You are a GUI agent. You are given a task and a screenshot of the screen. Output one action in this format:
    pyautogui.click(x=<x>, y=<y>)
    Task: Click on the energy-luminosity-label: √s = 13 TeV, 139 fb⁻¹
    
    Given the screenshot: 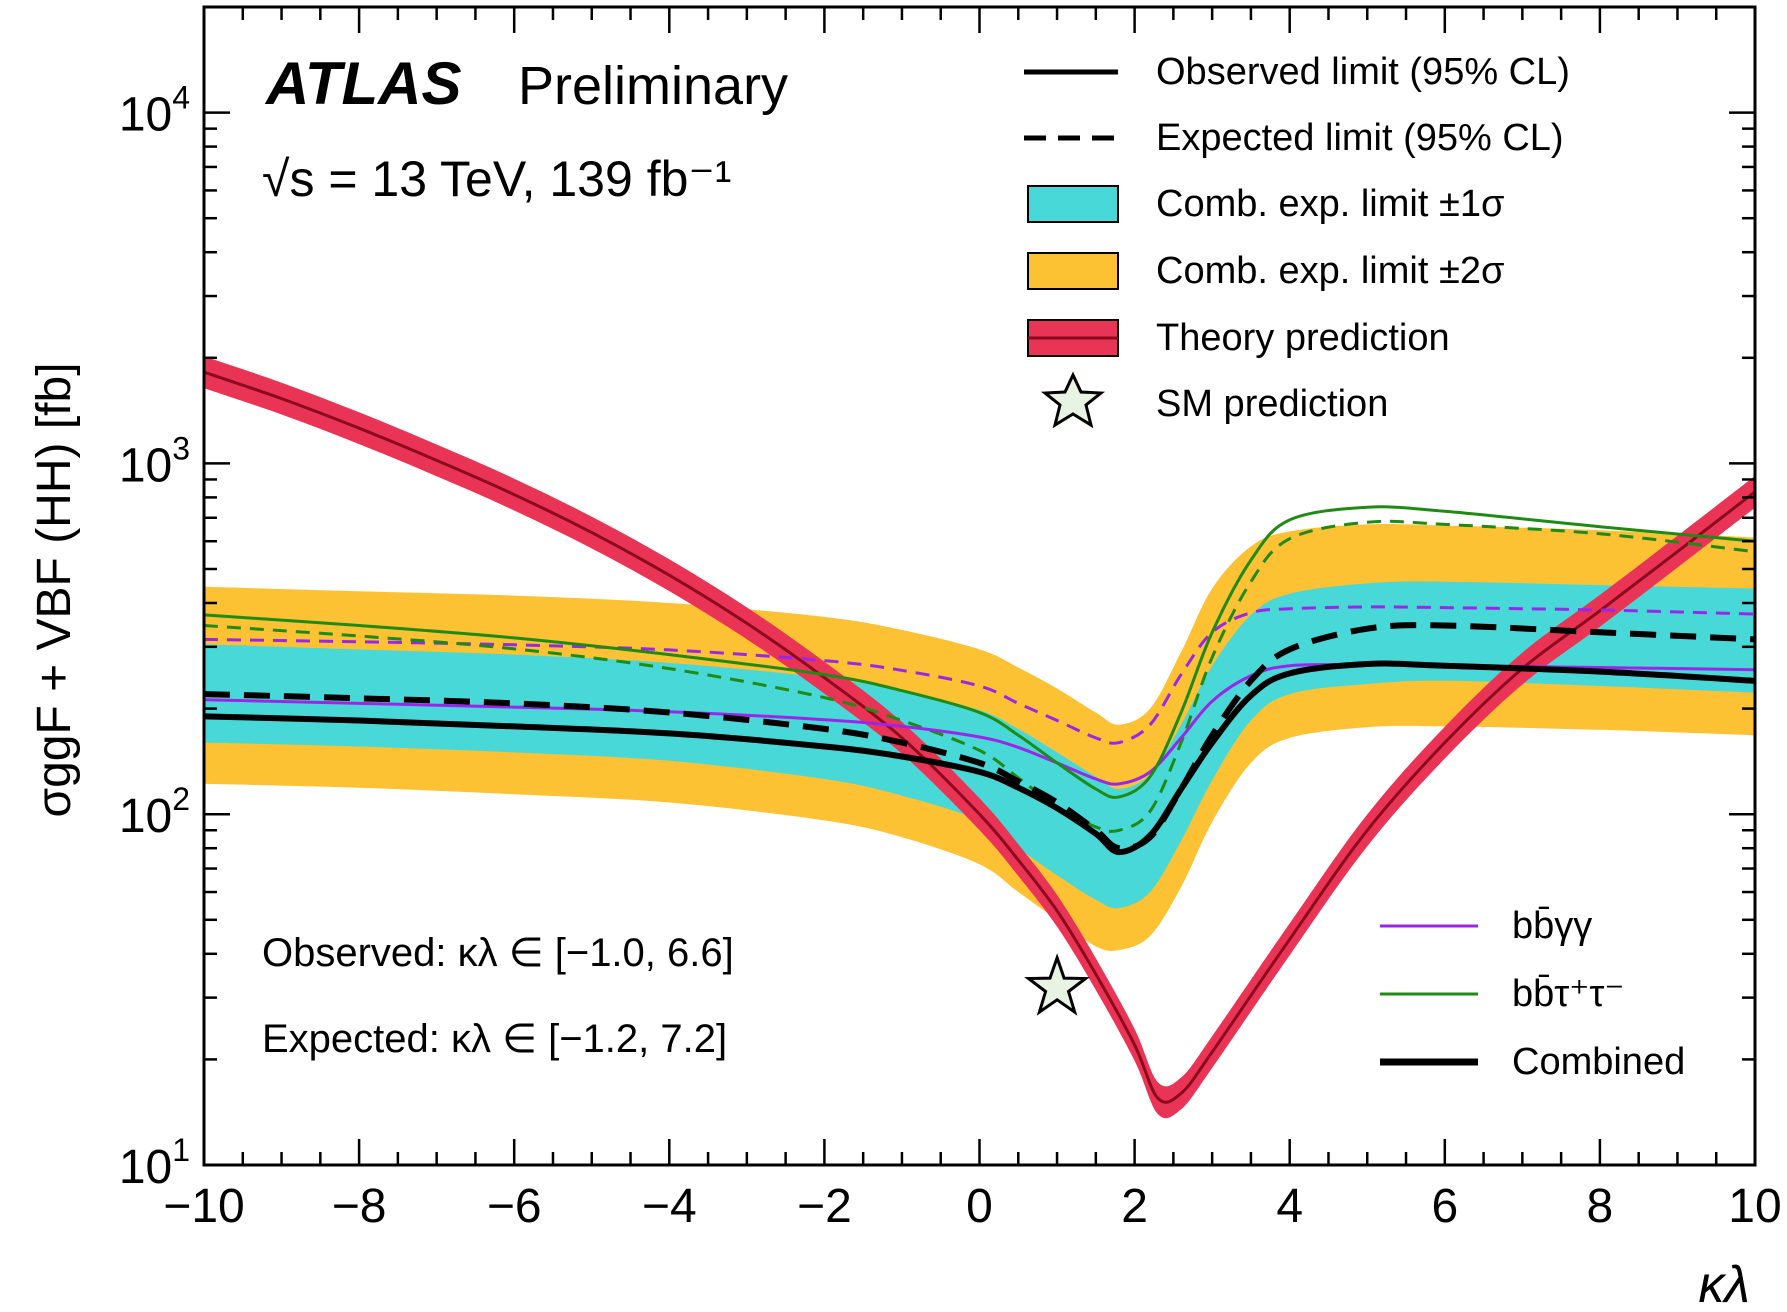 What is the action you would take?
    pyautogui.click(x=496, y=179)
    